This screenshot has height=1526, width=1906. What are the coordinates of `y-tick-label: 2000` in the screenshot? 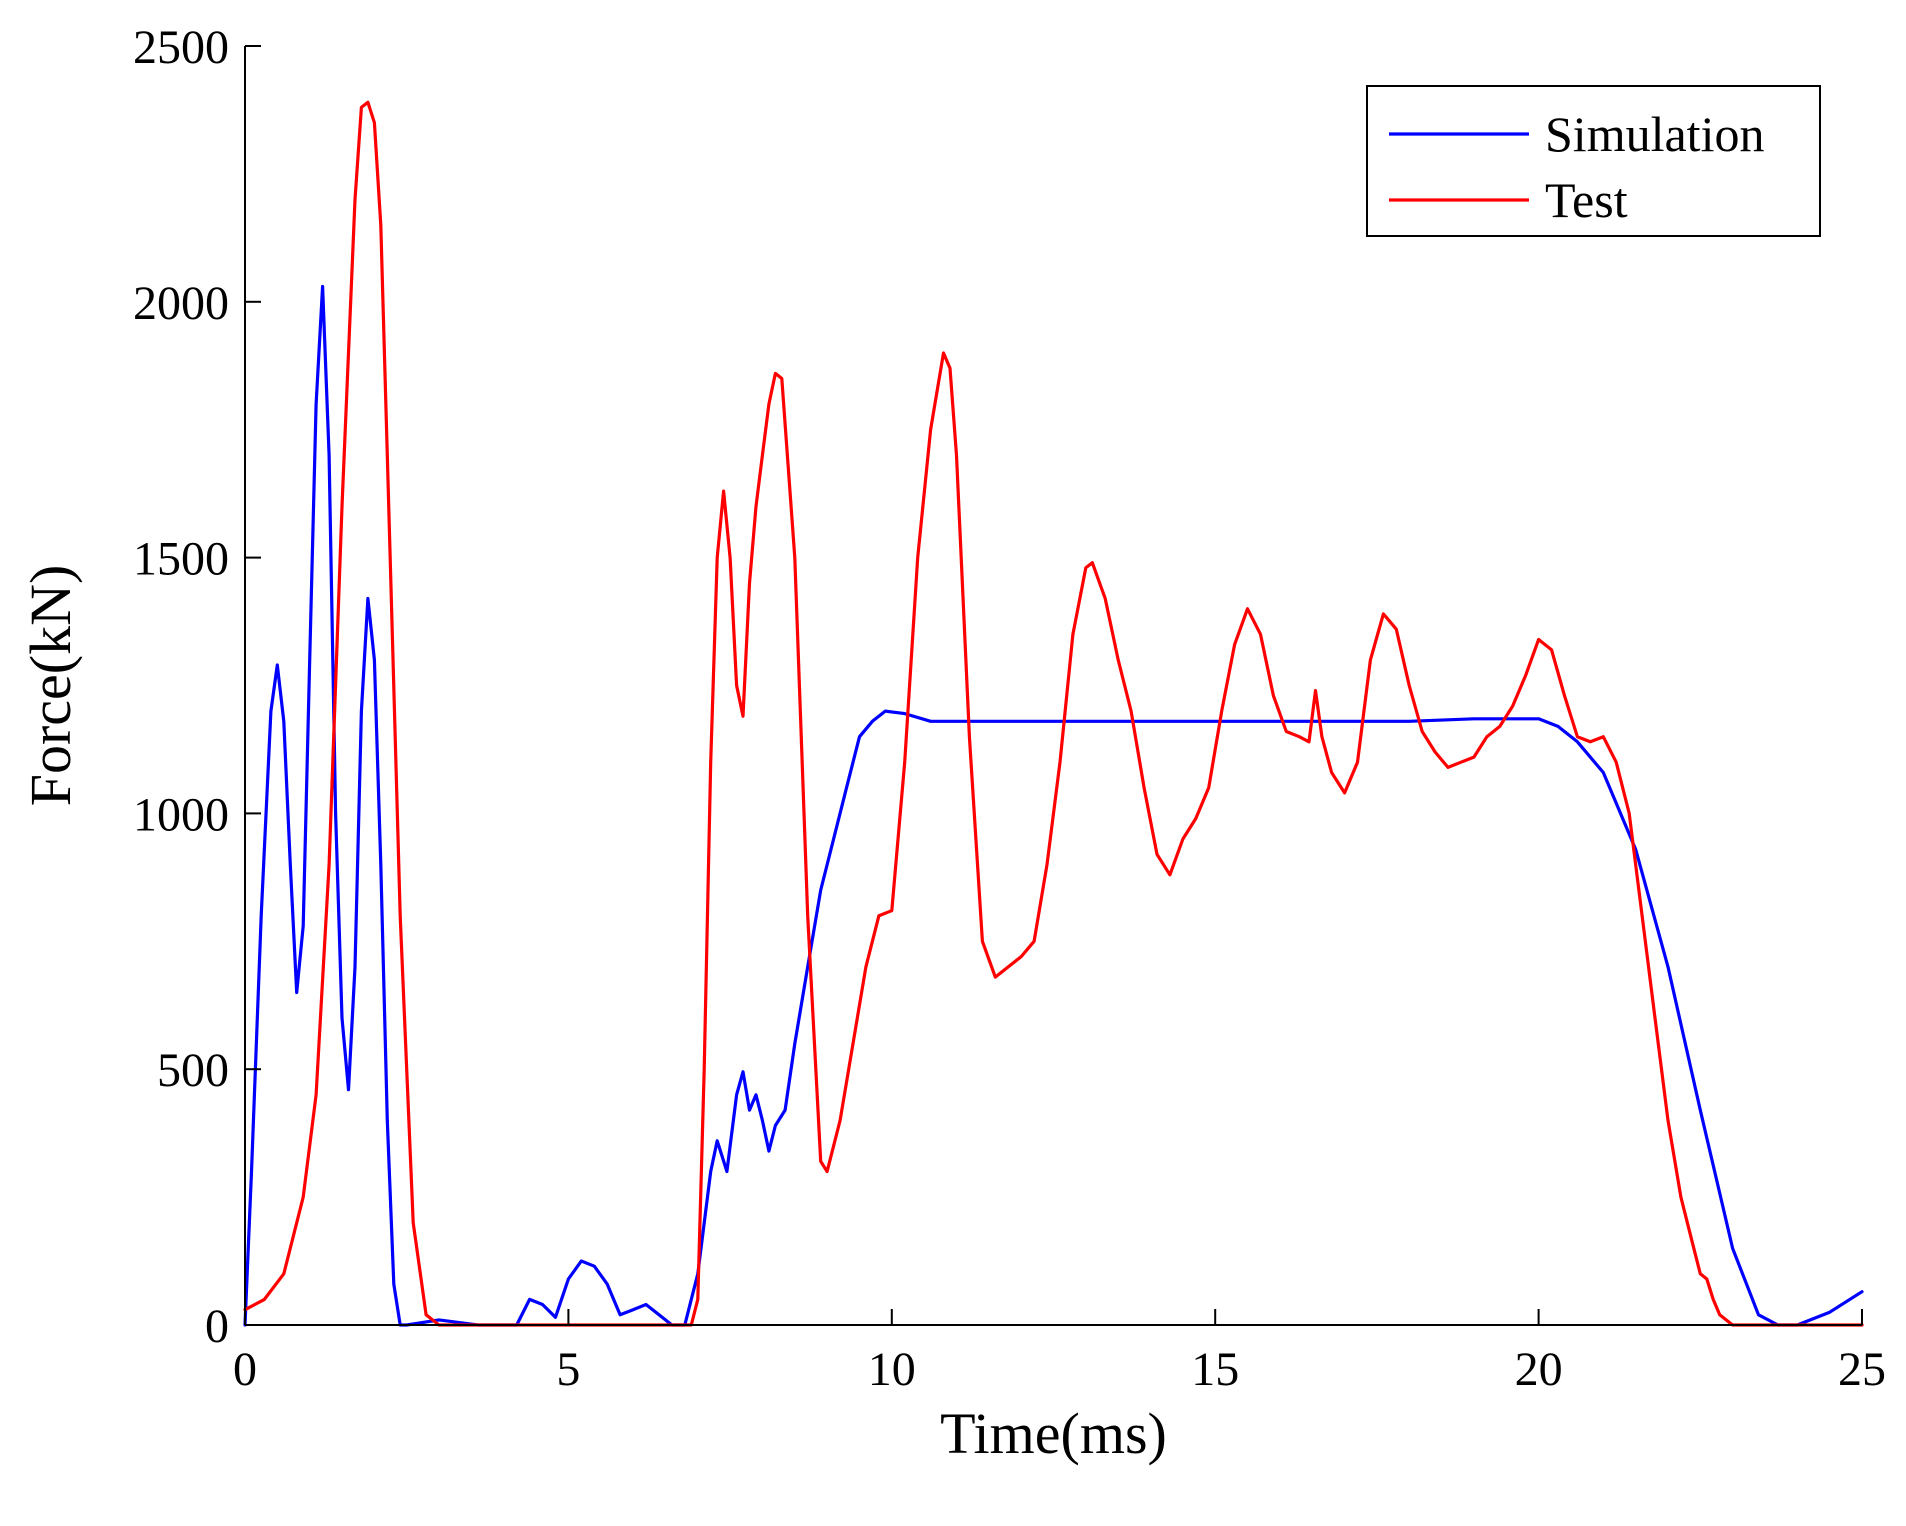 It's located at (181, 303).